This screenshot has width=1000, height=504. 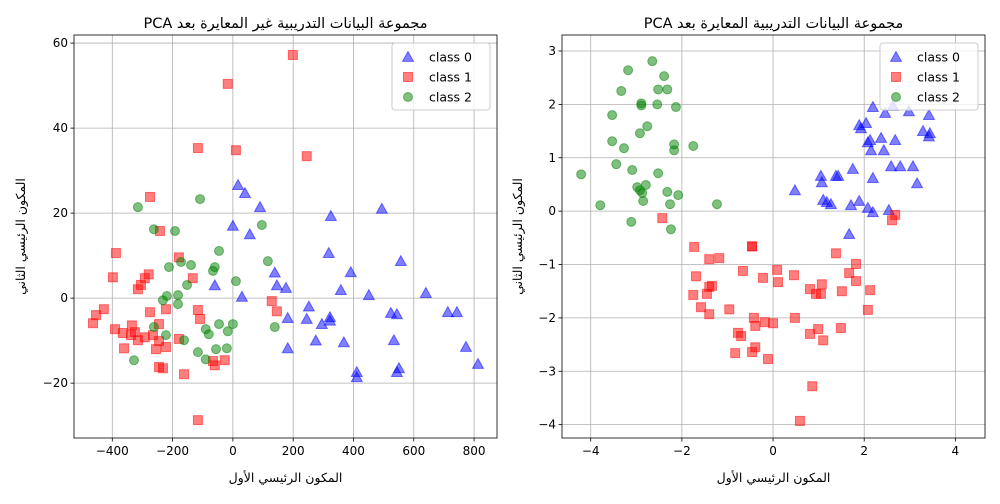 I want to click on y-tick-label: 20, so click(x=60, y=213).